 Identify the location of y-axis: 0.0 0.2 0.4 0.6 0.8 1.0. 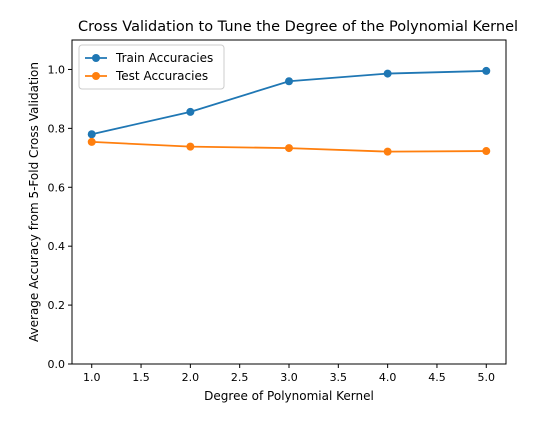
(60, 217).